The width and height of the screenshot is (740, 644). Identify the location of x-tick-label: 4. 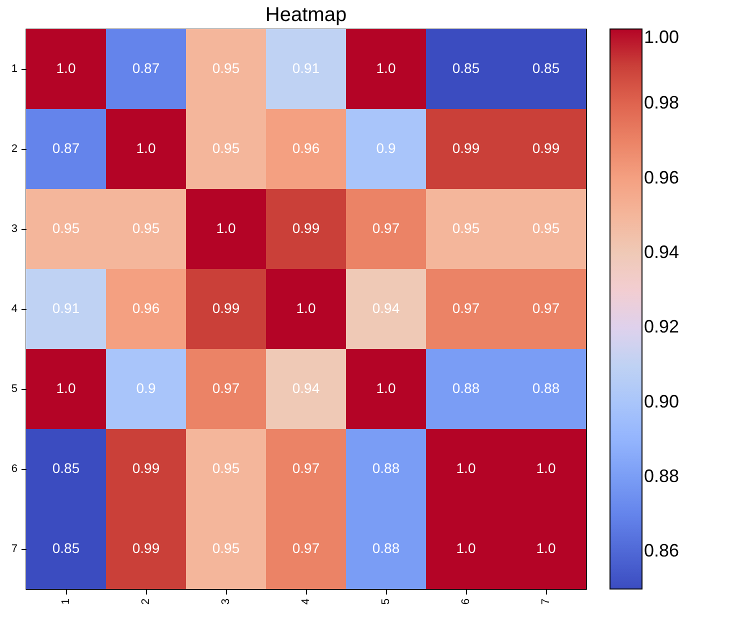
(306, 601).